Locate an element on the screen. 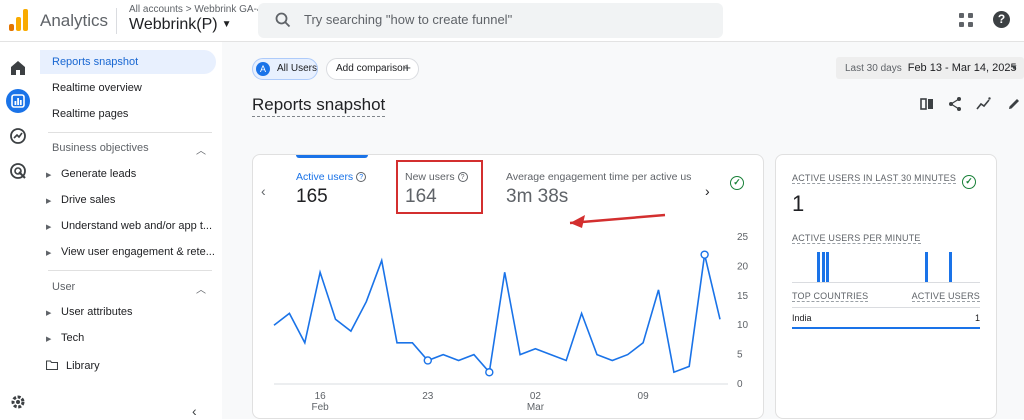  date-prefix: Last 30 days is located at coordinates (873, 68).